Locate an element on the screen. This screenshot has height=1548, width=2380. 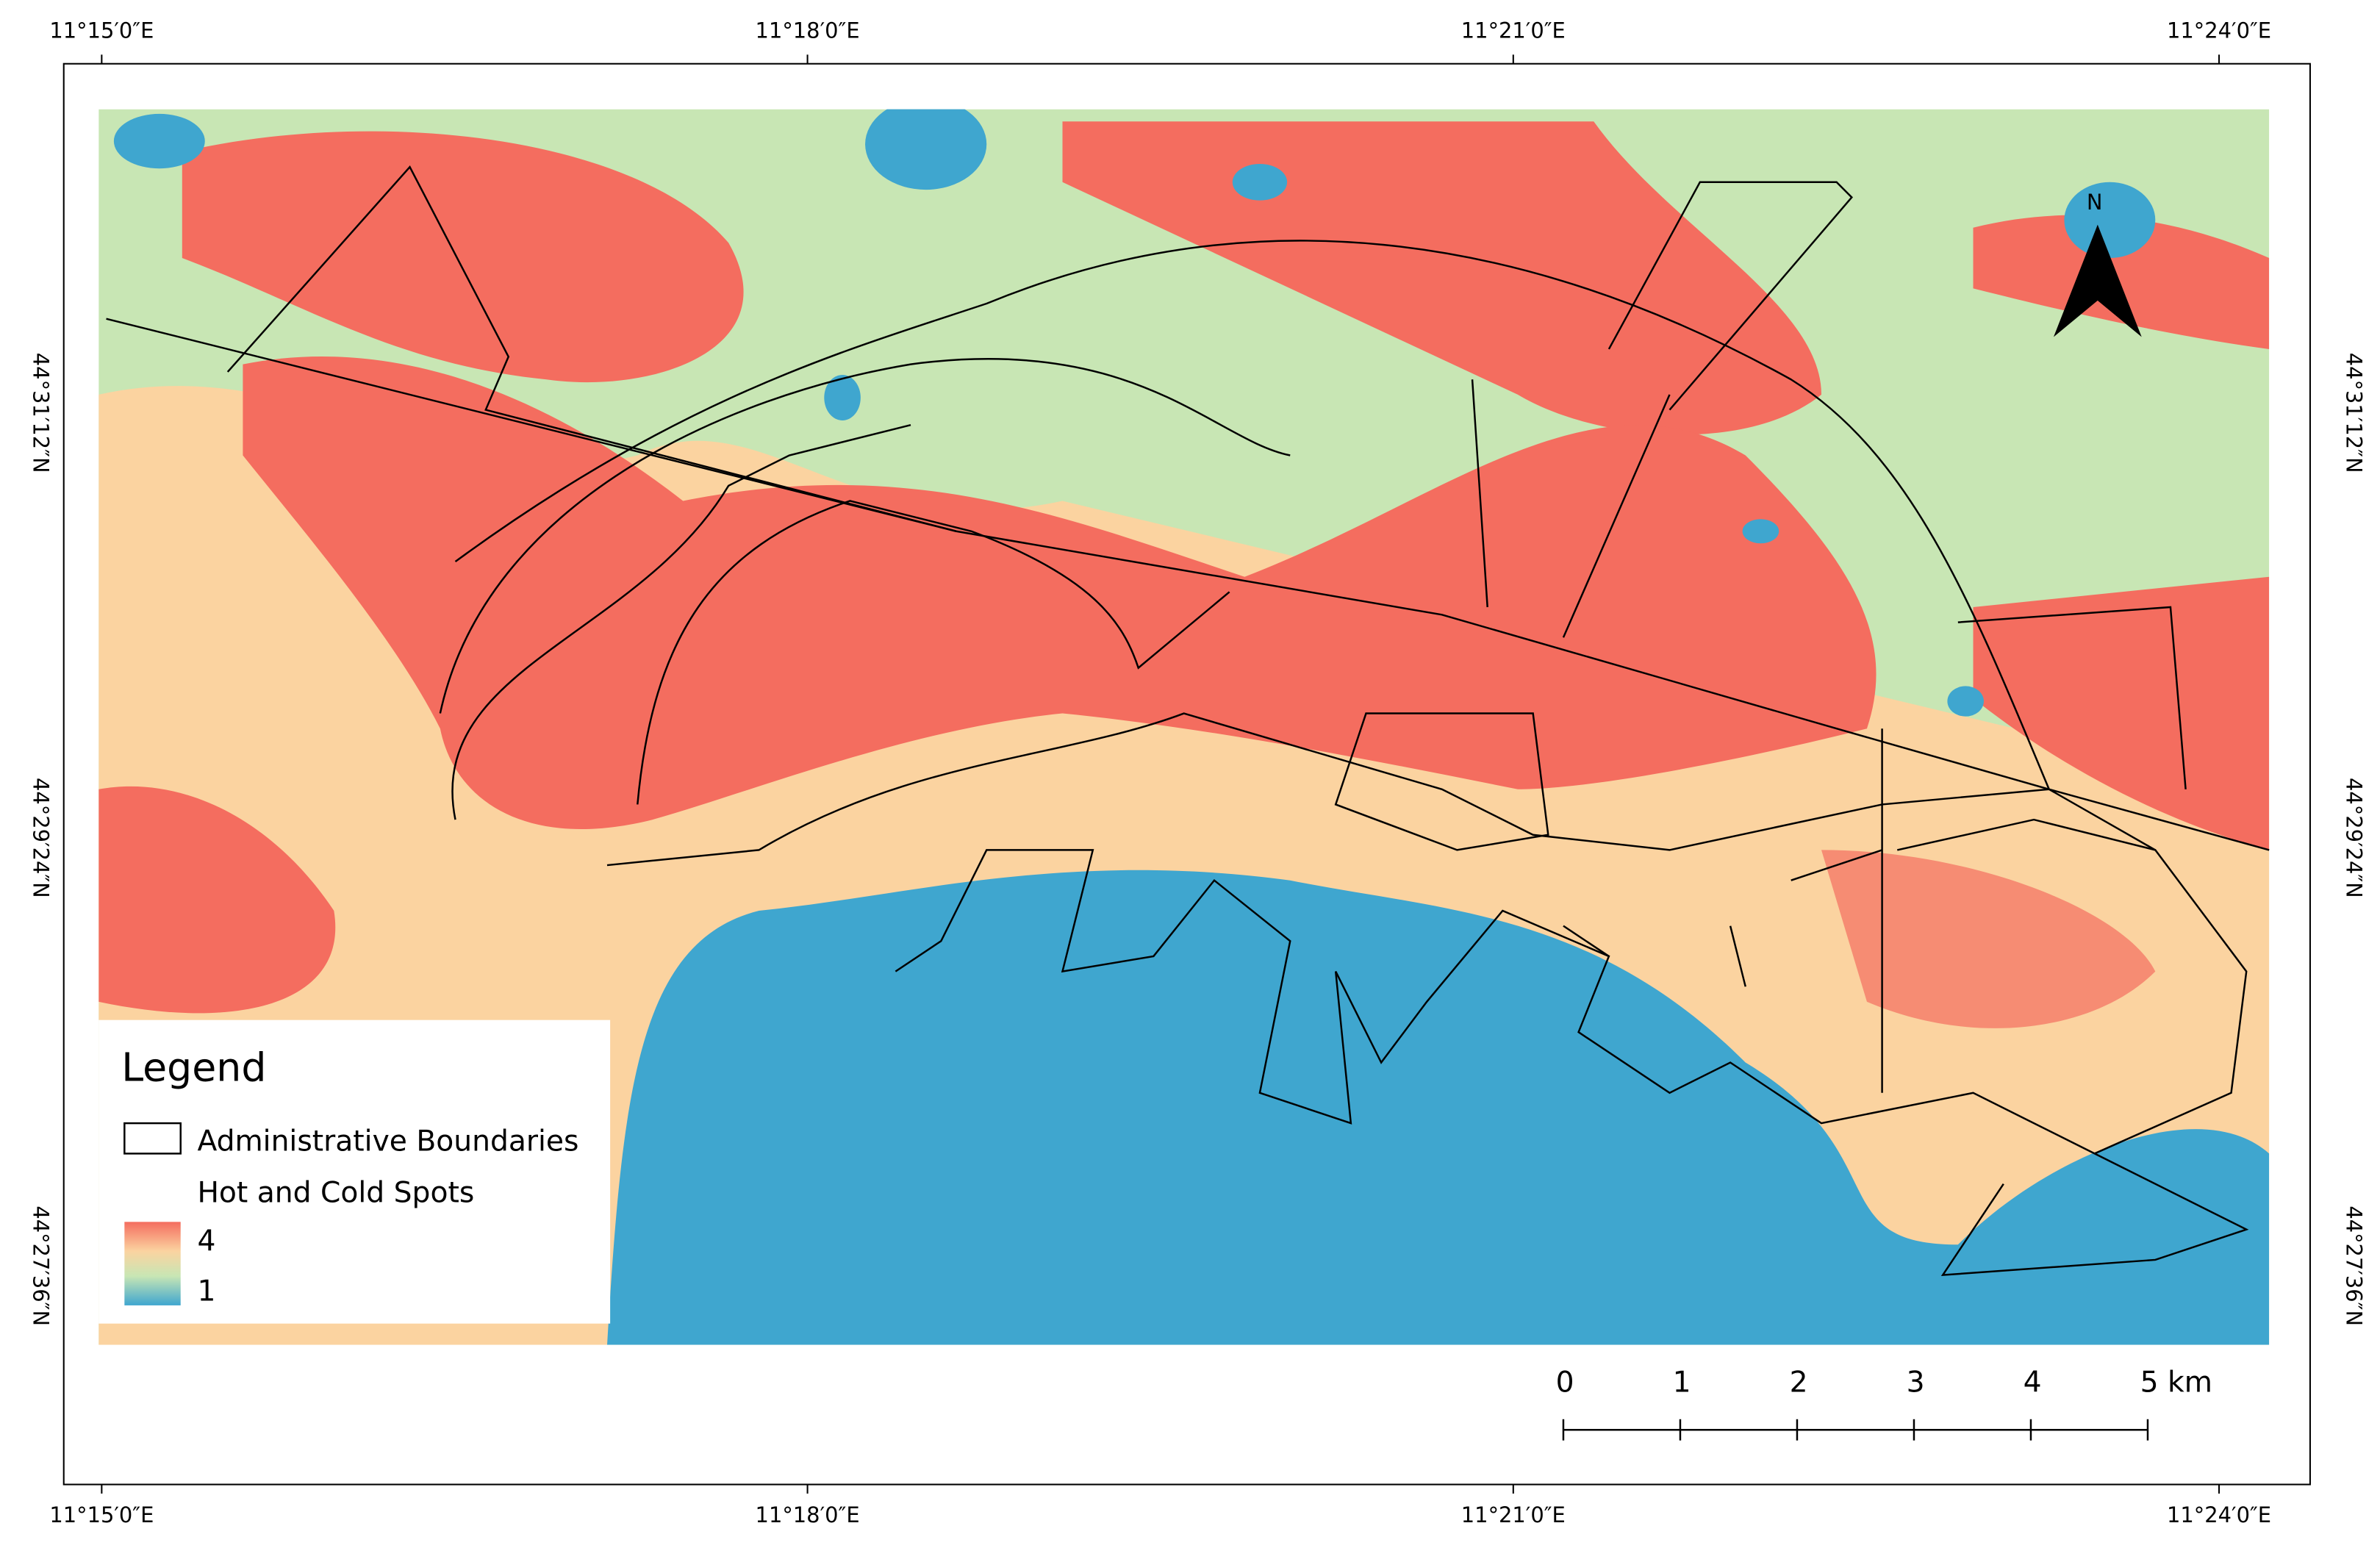
legend-box is located at coordinates (354, 1172).